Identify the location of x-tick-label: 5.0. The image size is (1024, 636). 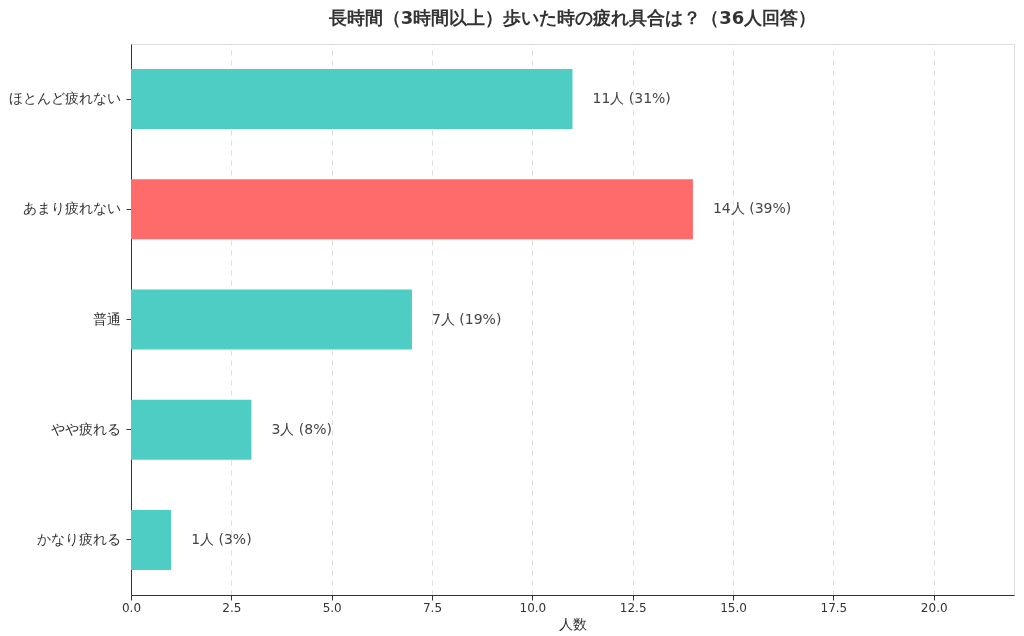
(332, 607).